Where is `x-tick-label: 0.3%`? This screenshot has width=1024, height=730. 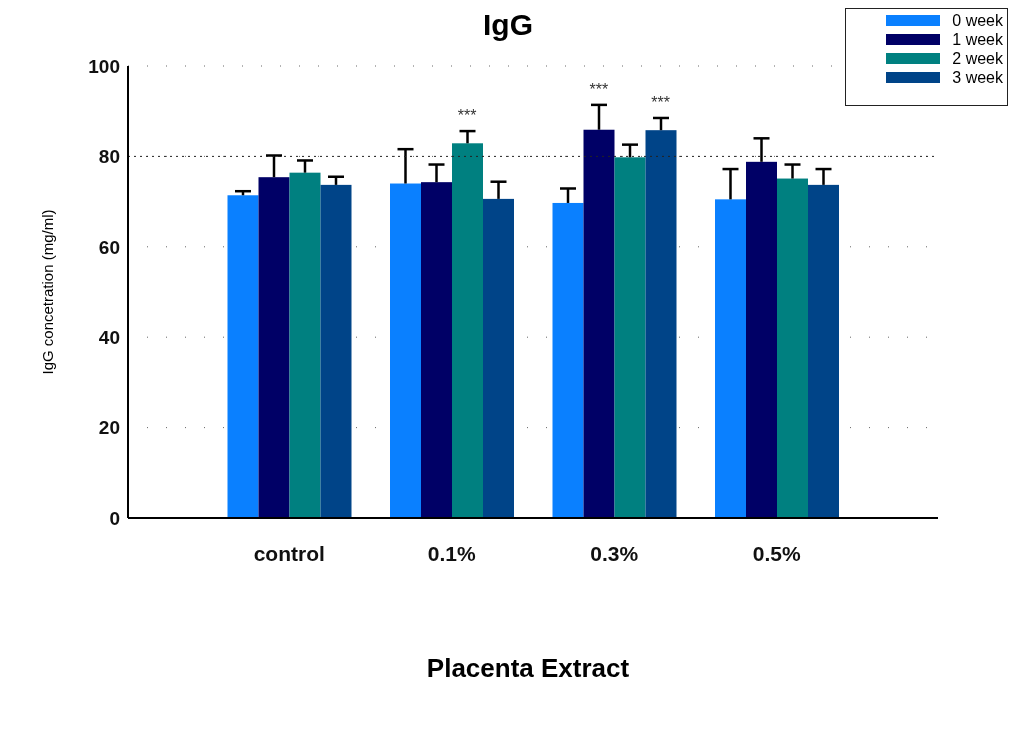 x-tick-label: 0.3% is located at coordinates (614, 553).